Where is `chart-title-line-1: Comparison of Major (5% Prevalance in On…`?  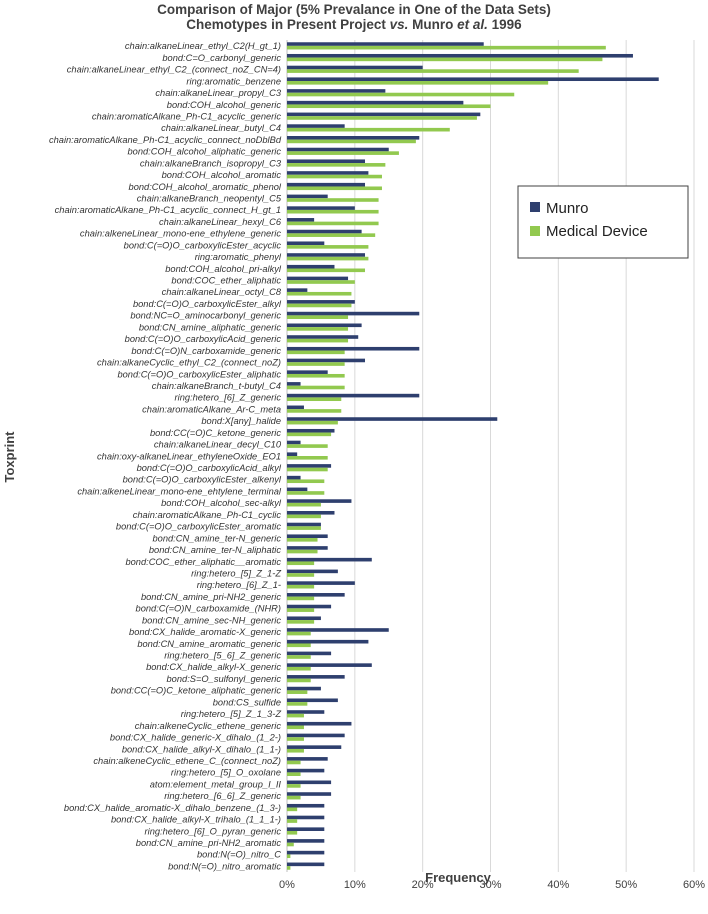
chart-title-line-1: Comparison of Major (5% Prevalance in On… is located at coordinates (354, 9).